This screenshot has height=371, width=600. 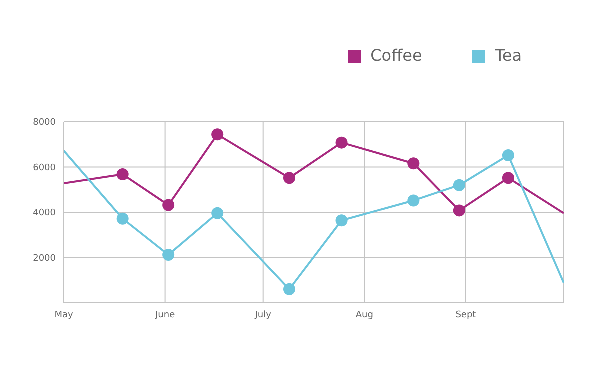 I want to click on x-tick-label: May, so click(x=64, y=315).